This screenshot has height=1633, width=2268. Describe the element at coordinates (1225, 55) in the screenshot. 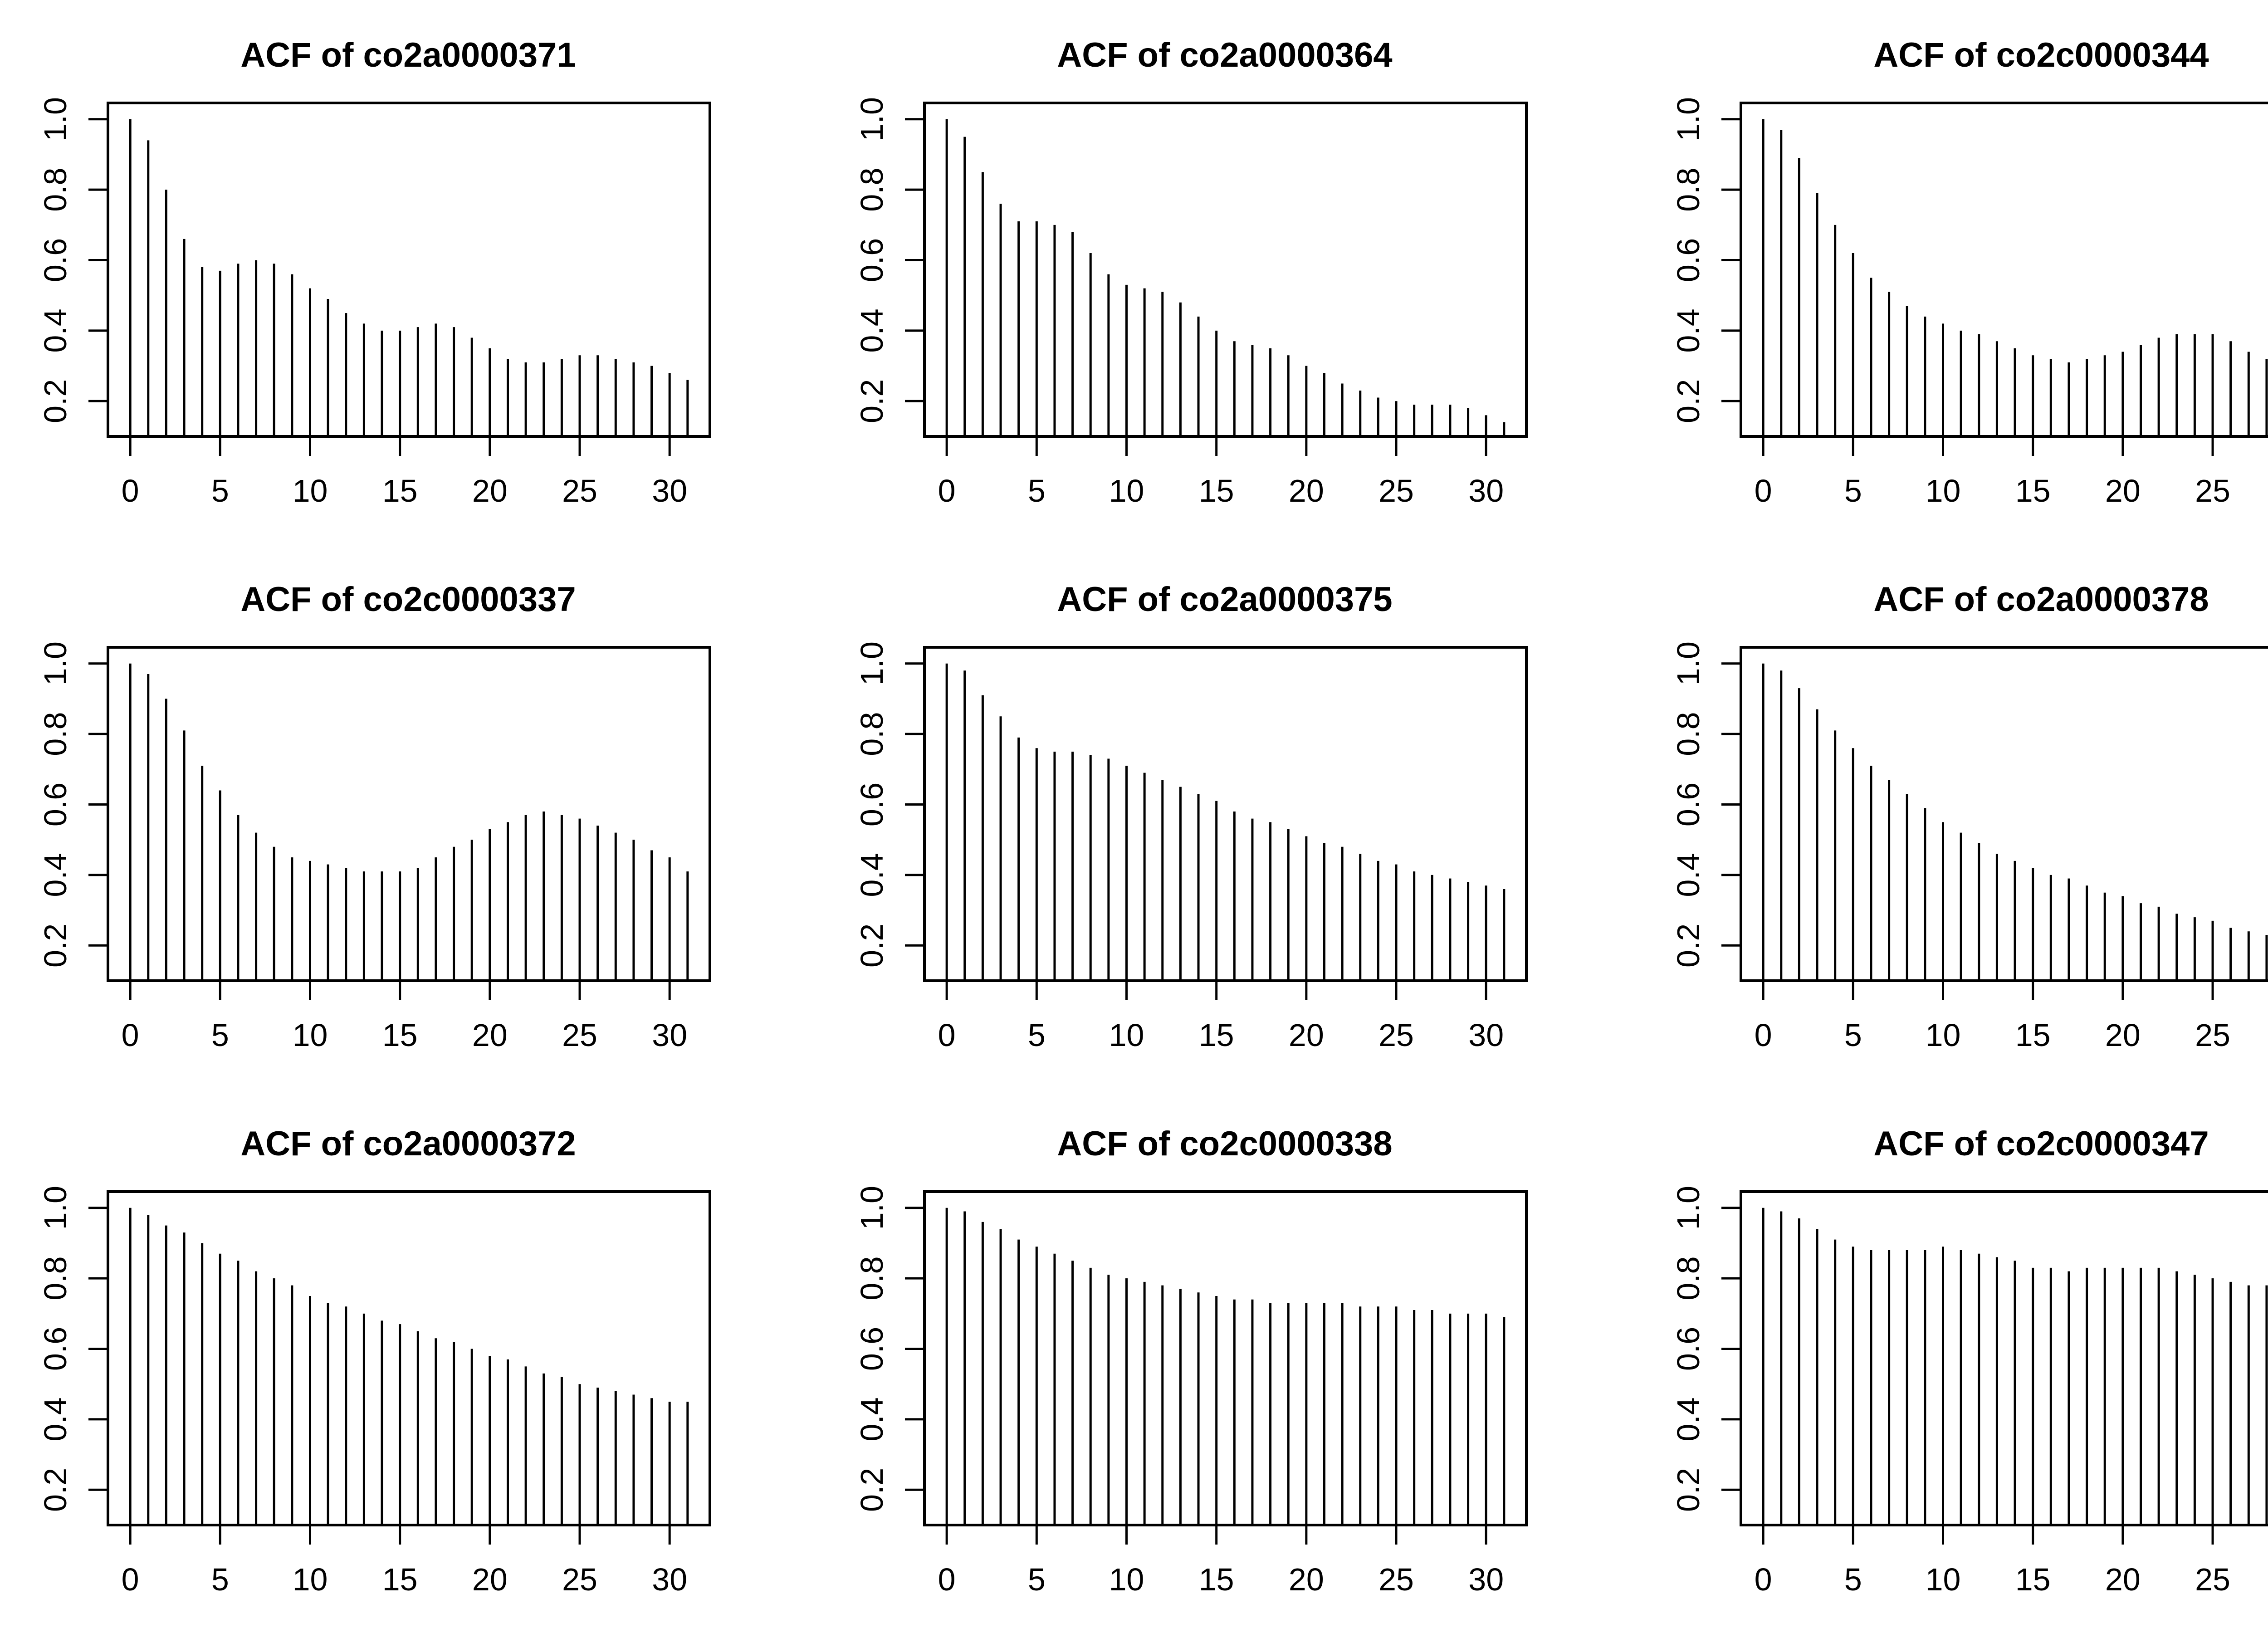

I see `plot-title: ACF of co2a0000364` at that location.